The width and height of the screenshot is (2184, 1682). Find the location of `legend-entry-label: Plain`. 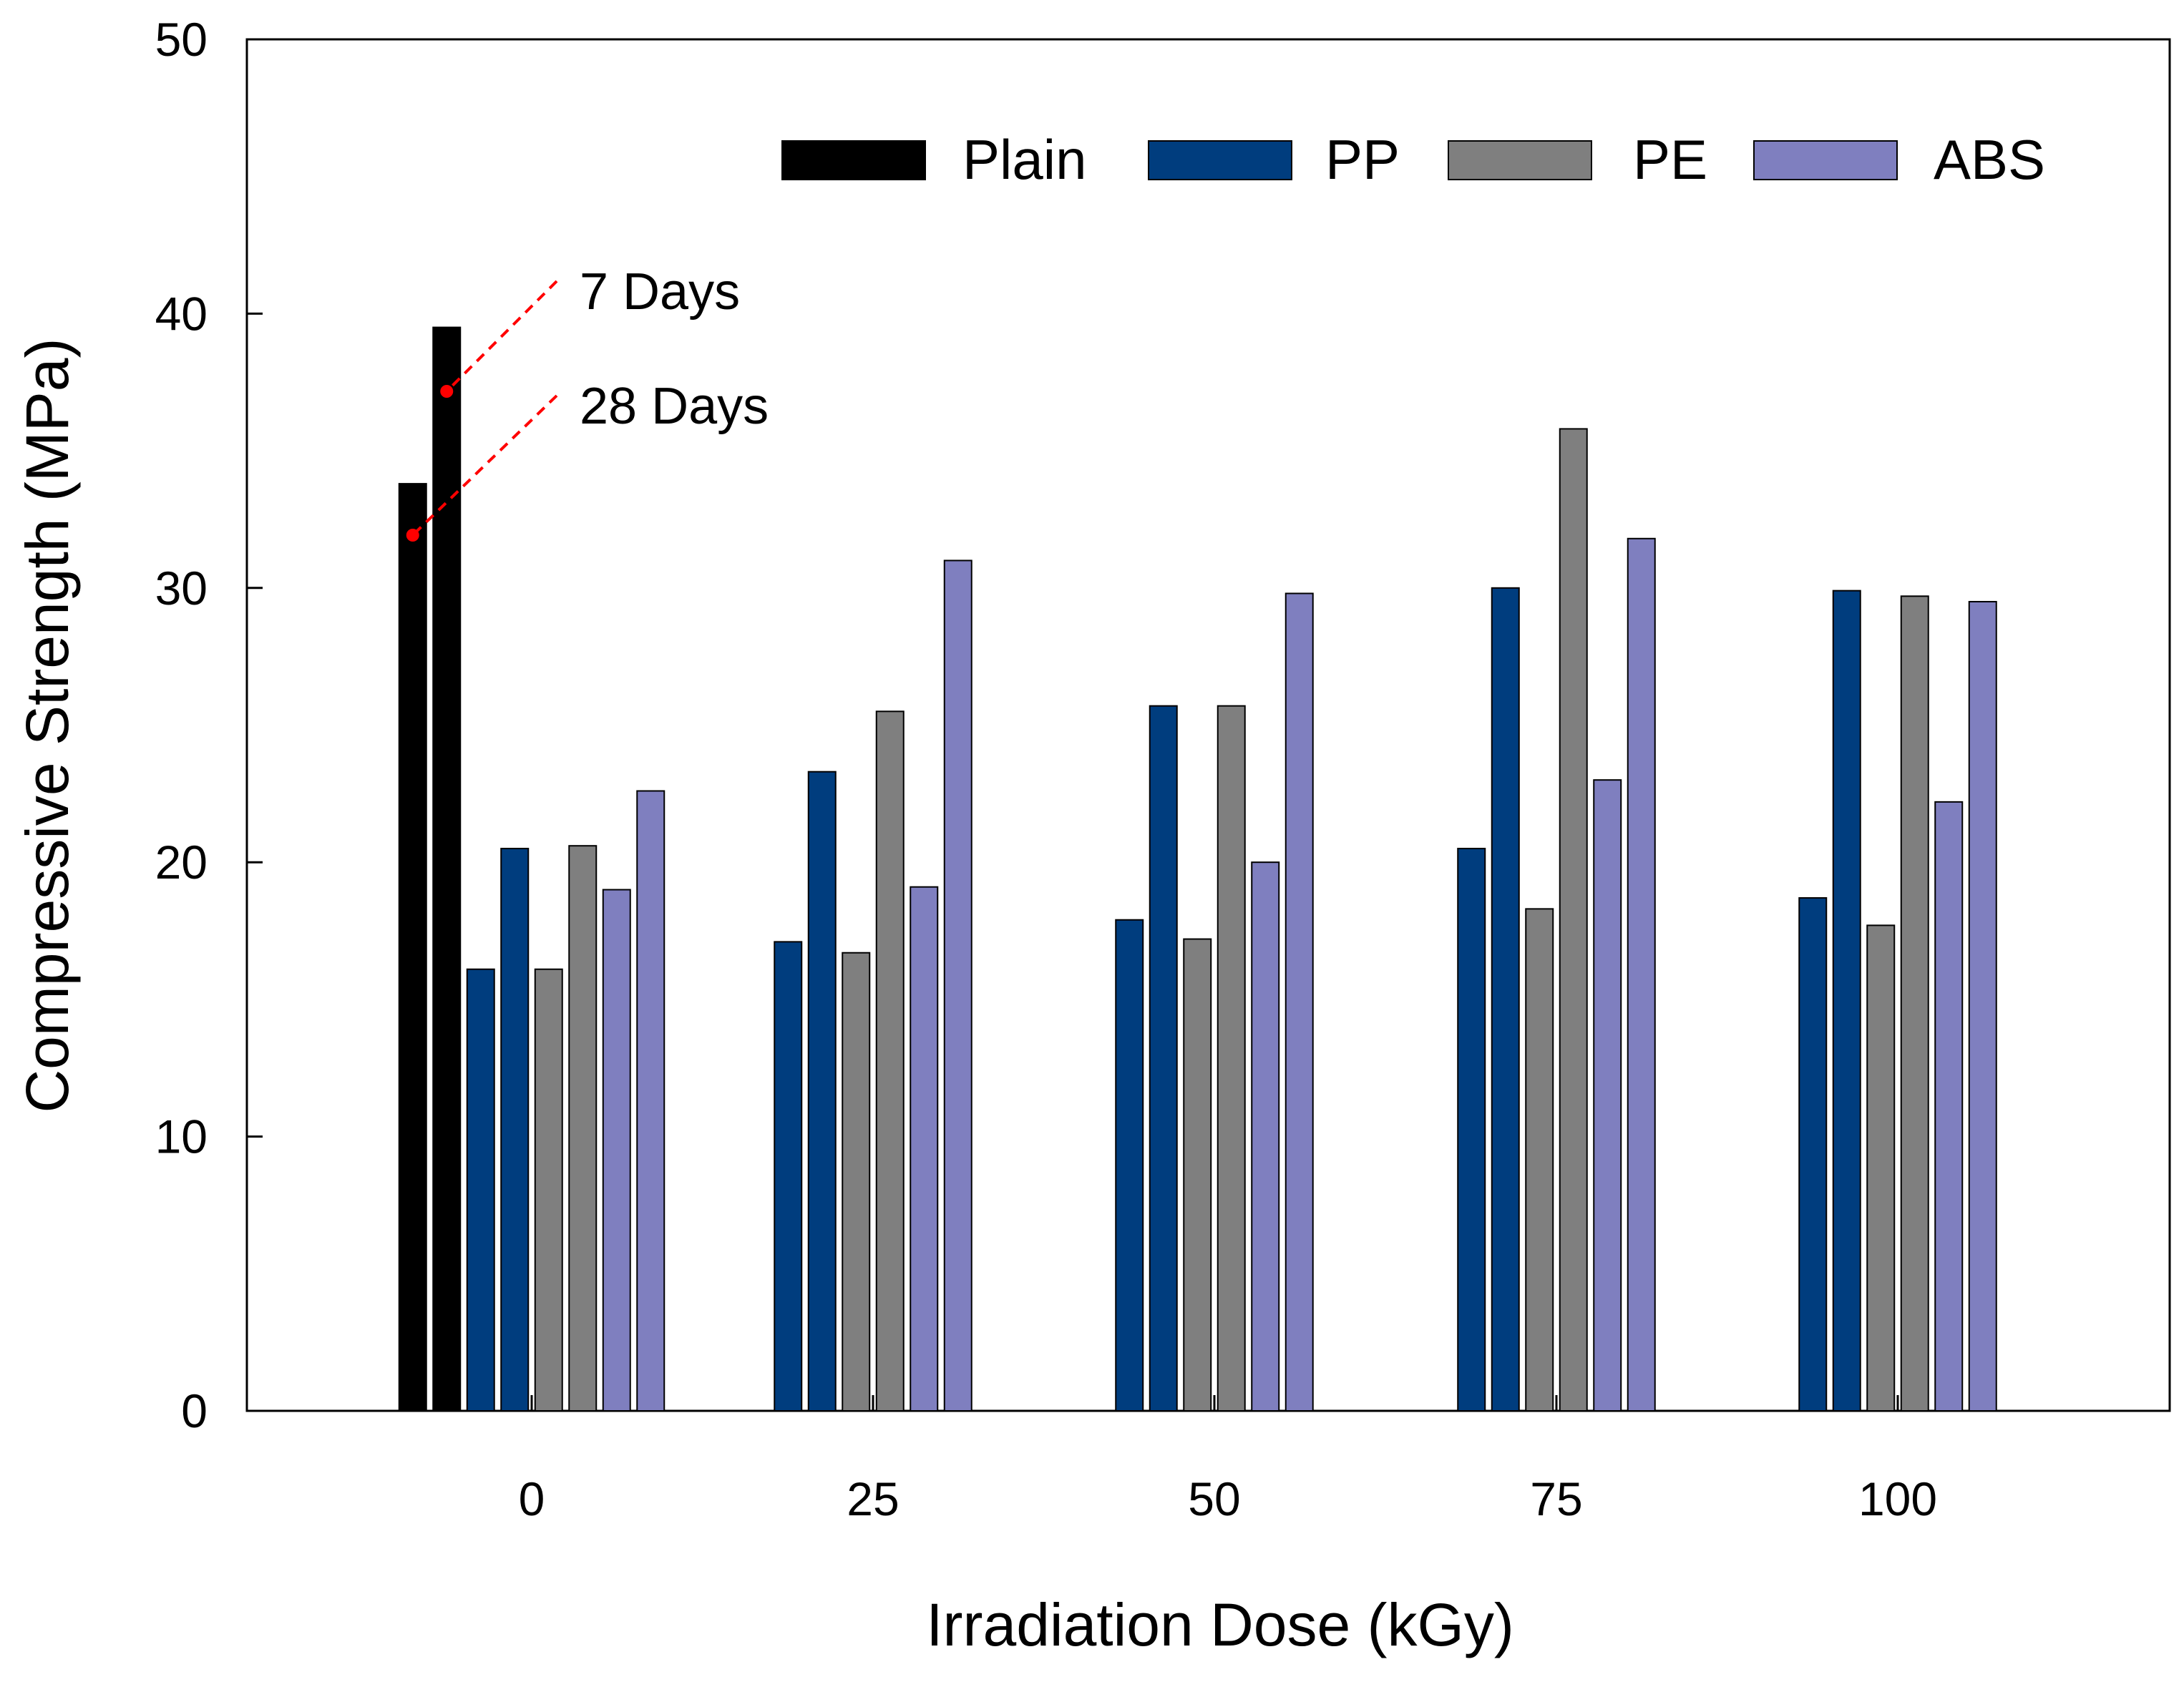

legend-entry-label: Plain is located at coordinates (1024, 160).